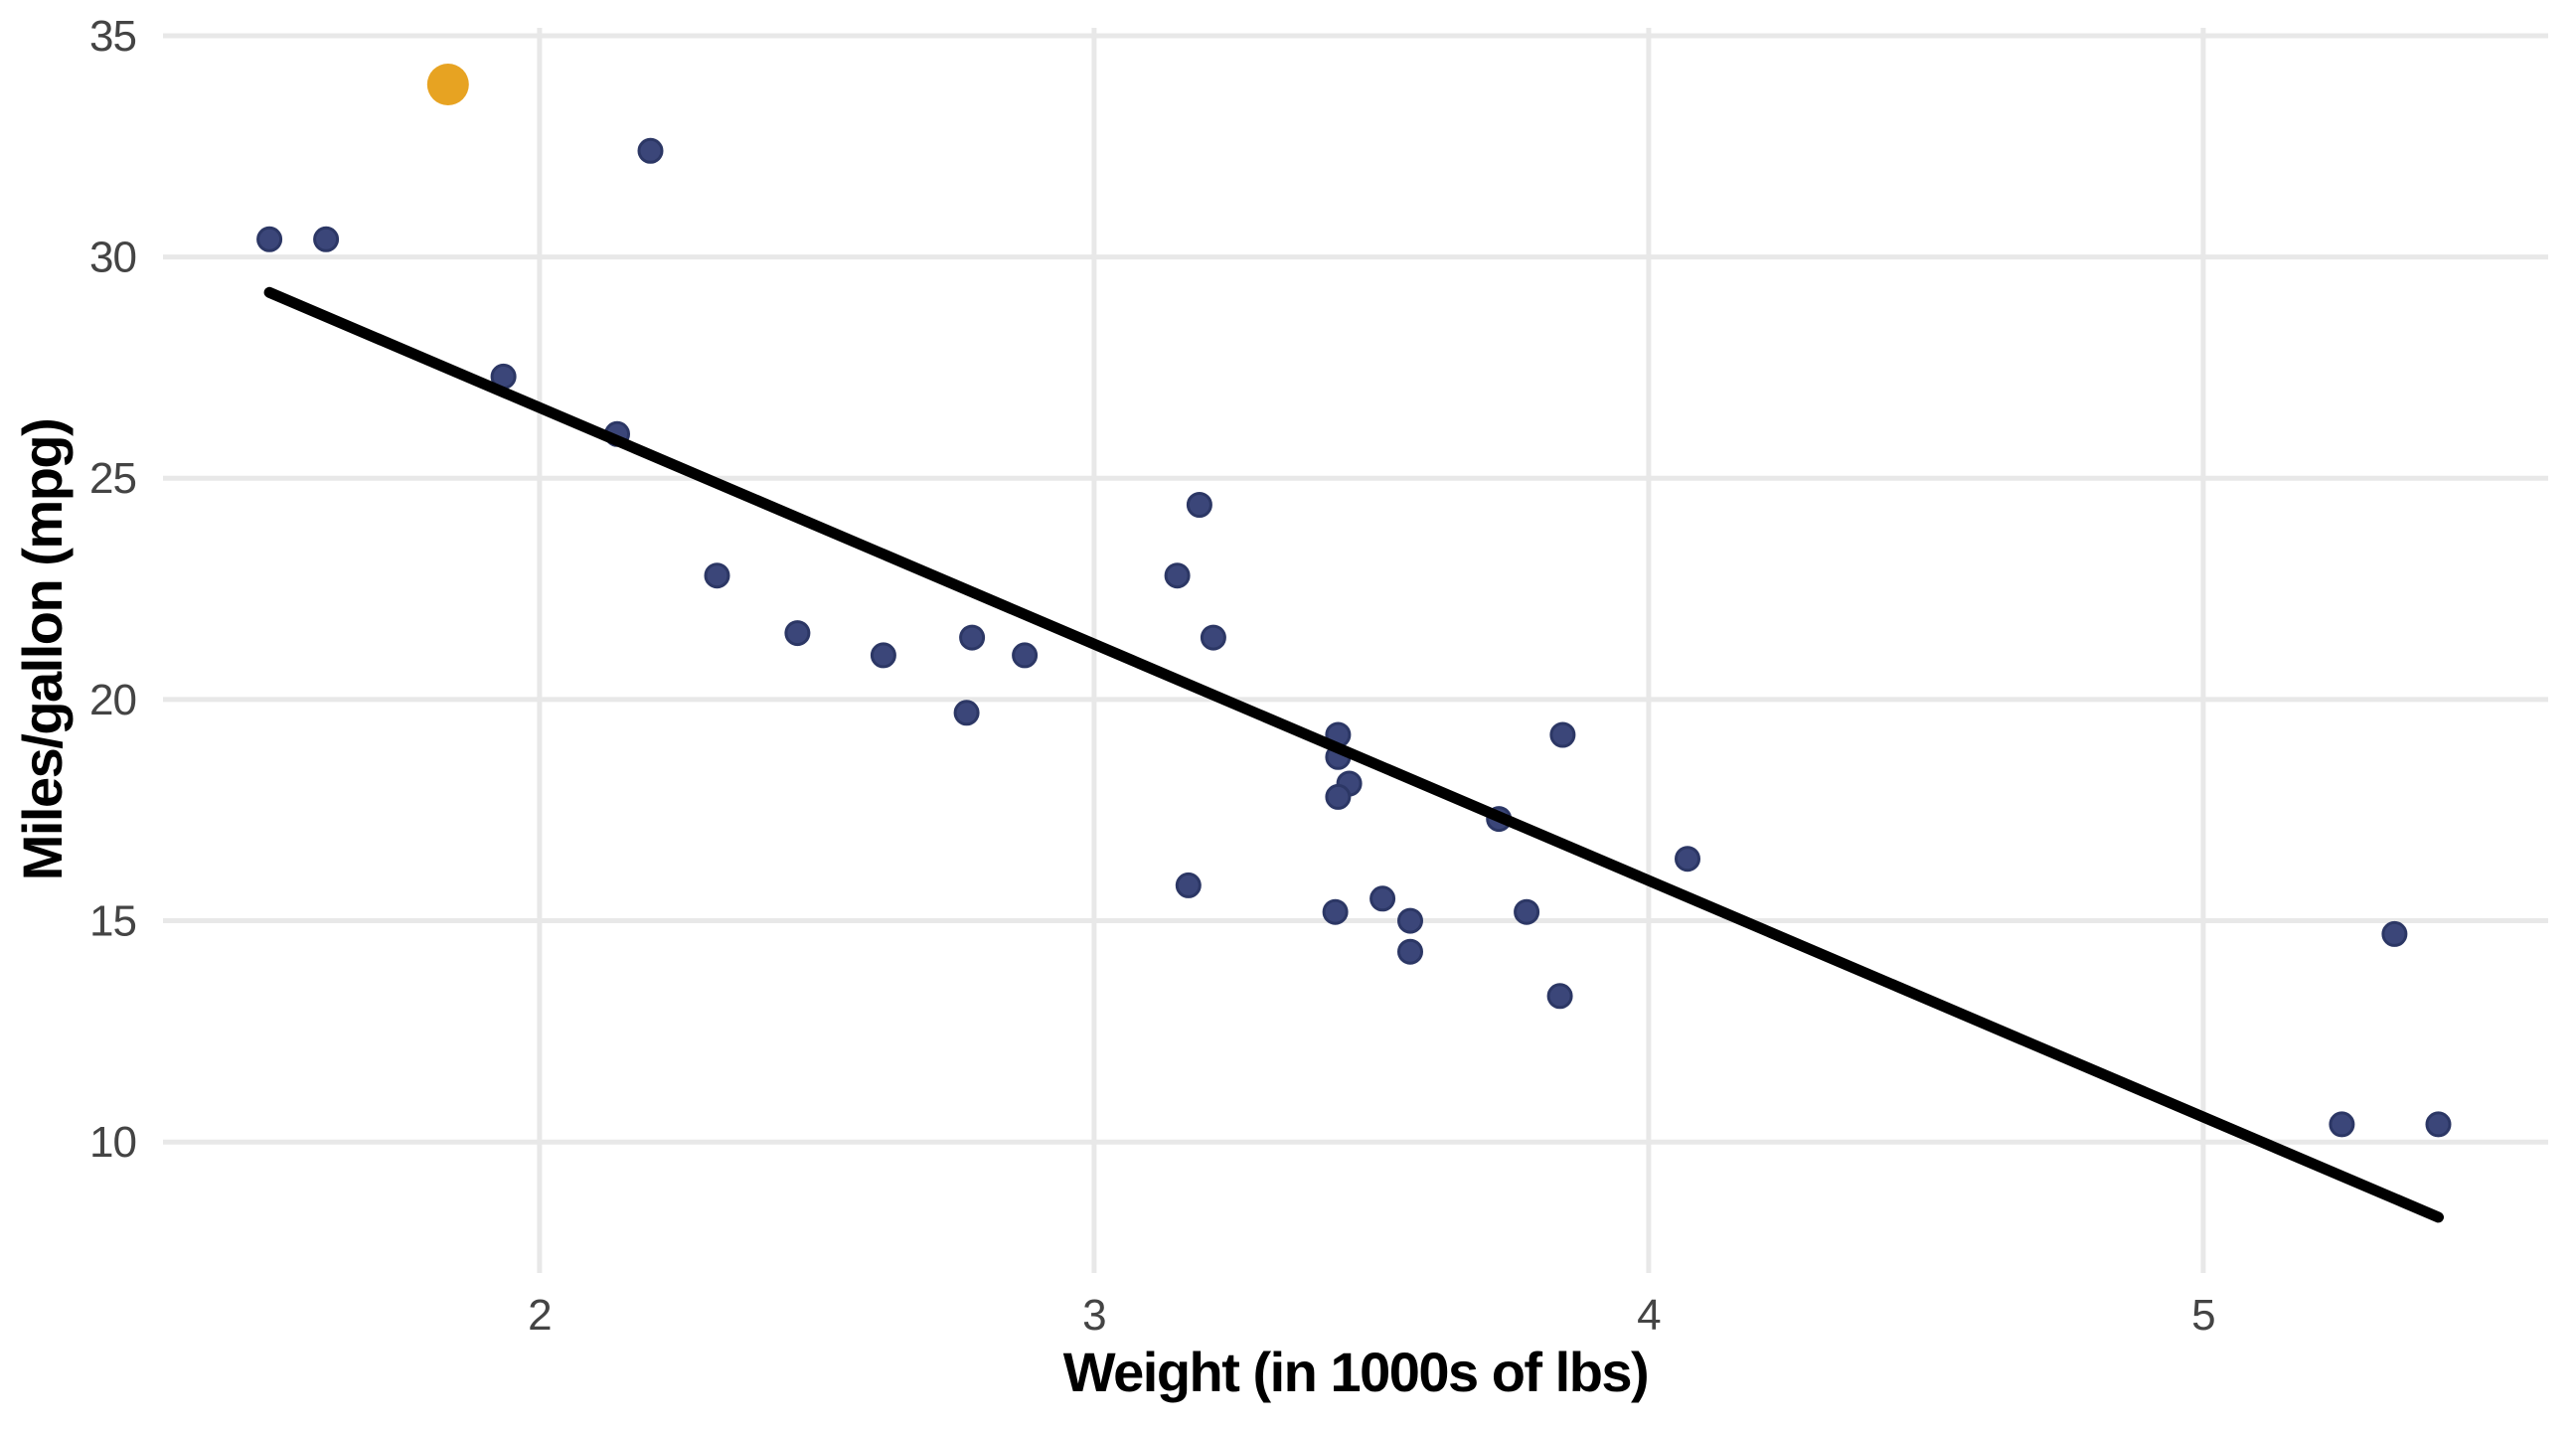 This screenshot has height=1431, width=2576. Describe the element at coordinates (539, 1315) in the screenshot. I see `x-tick-label: 2` at that location.